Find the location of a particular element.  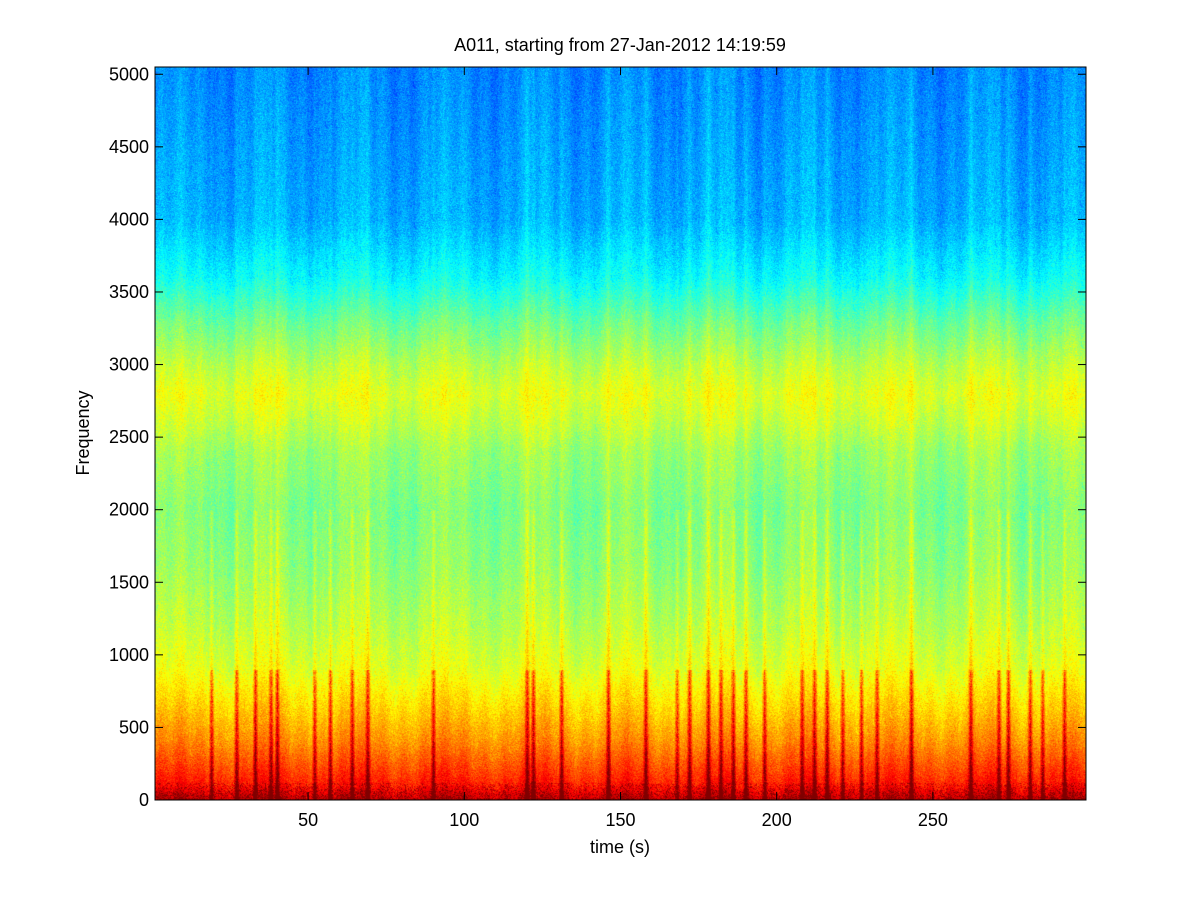

y-tick-label: 1000 is located at coordinates (129, 655).